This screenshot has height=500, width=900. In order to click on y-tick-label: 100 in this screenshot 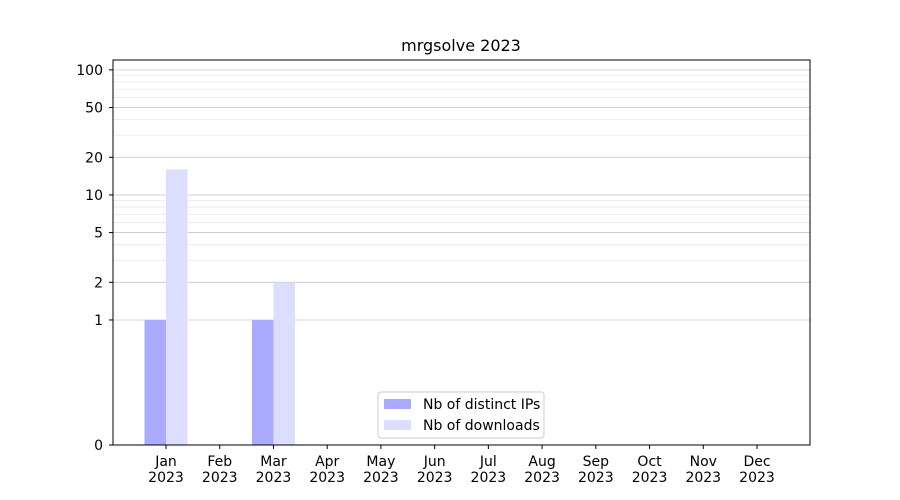, I will do `click(89, 71)`.